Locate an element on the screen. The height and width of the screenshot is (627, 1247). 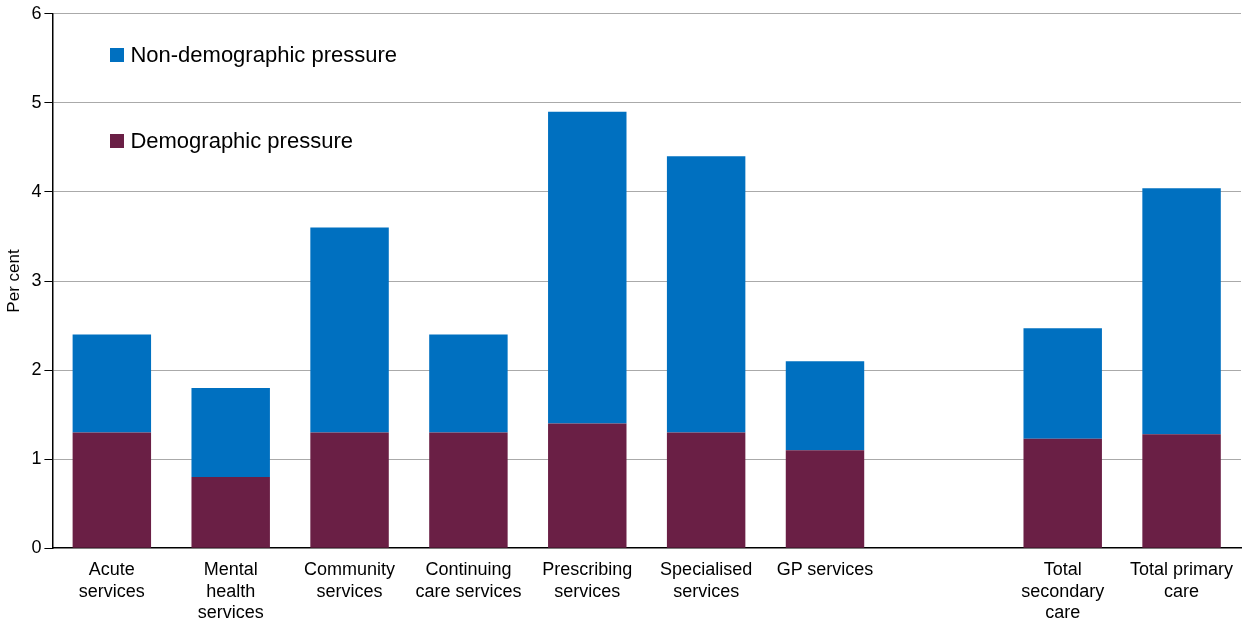
y-tick-label: 4 is located at coordinates (36, 190).